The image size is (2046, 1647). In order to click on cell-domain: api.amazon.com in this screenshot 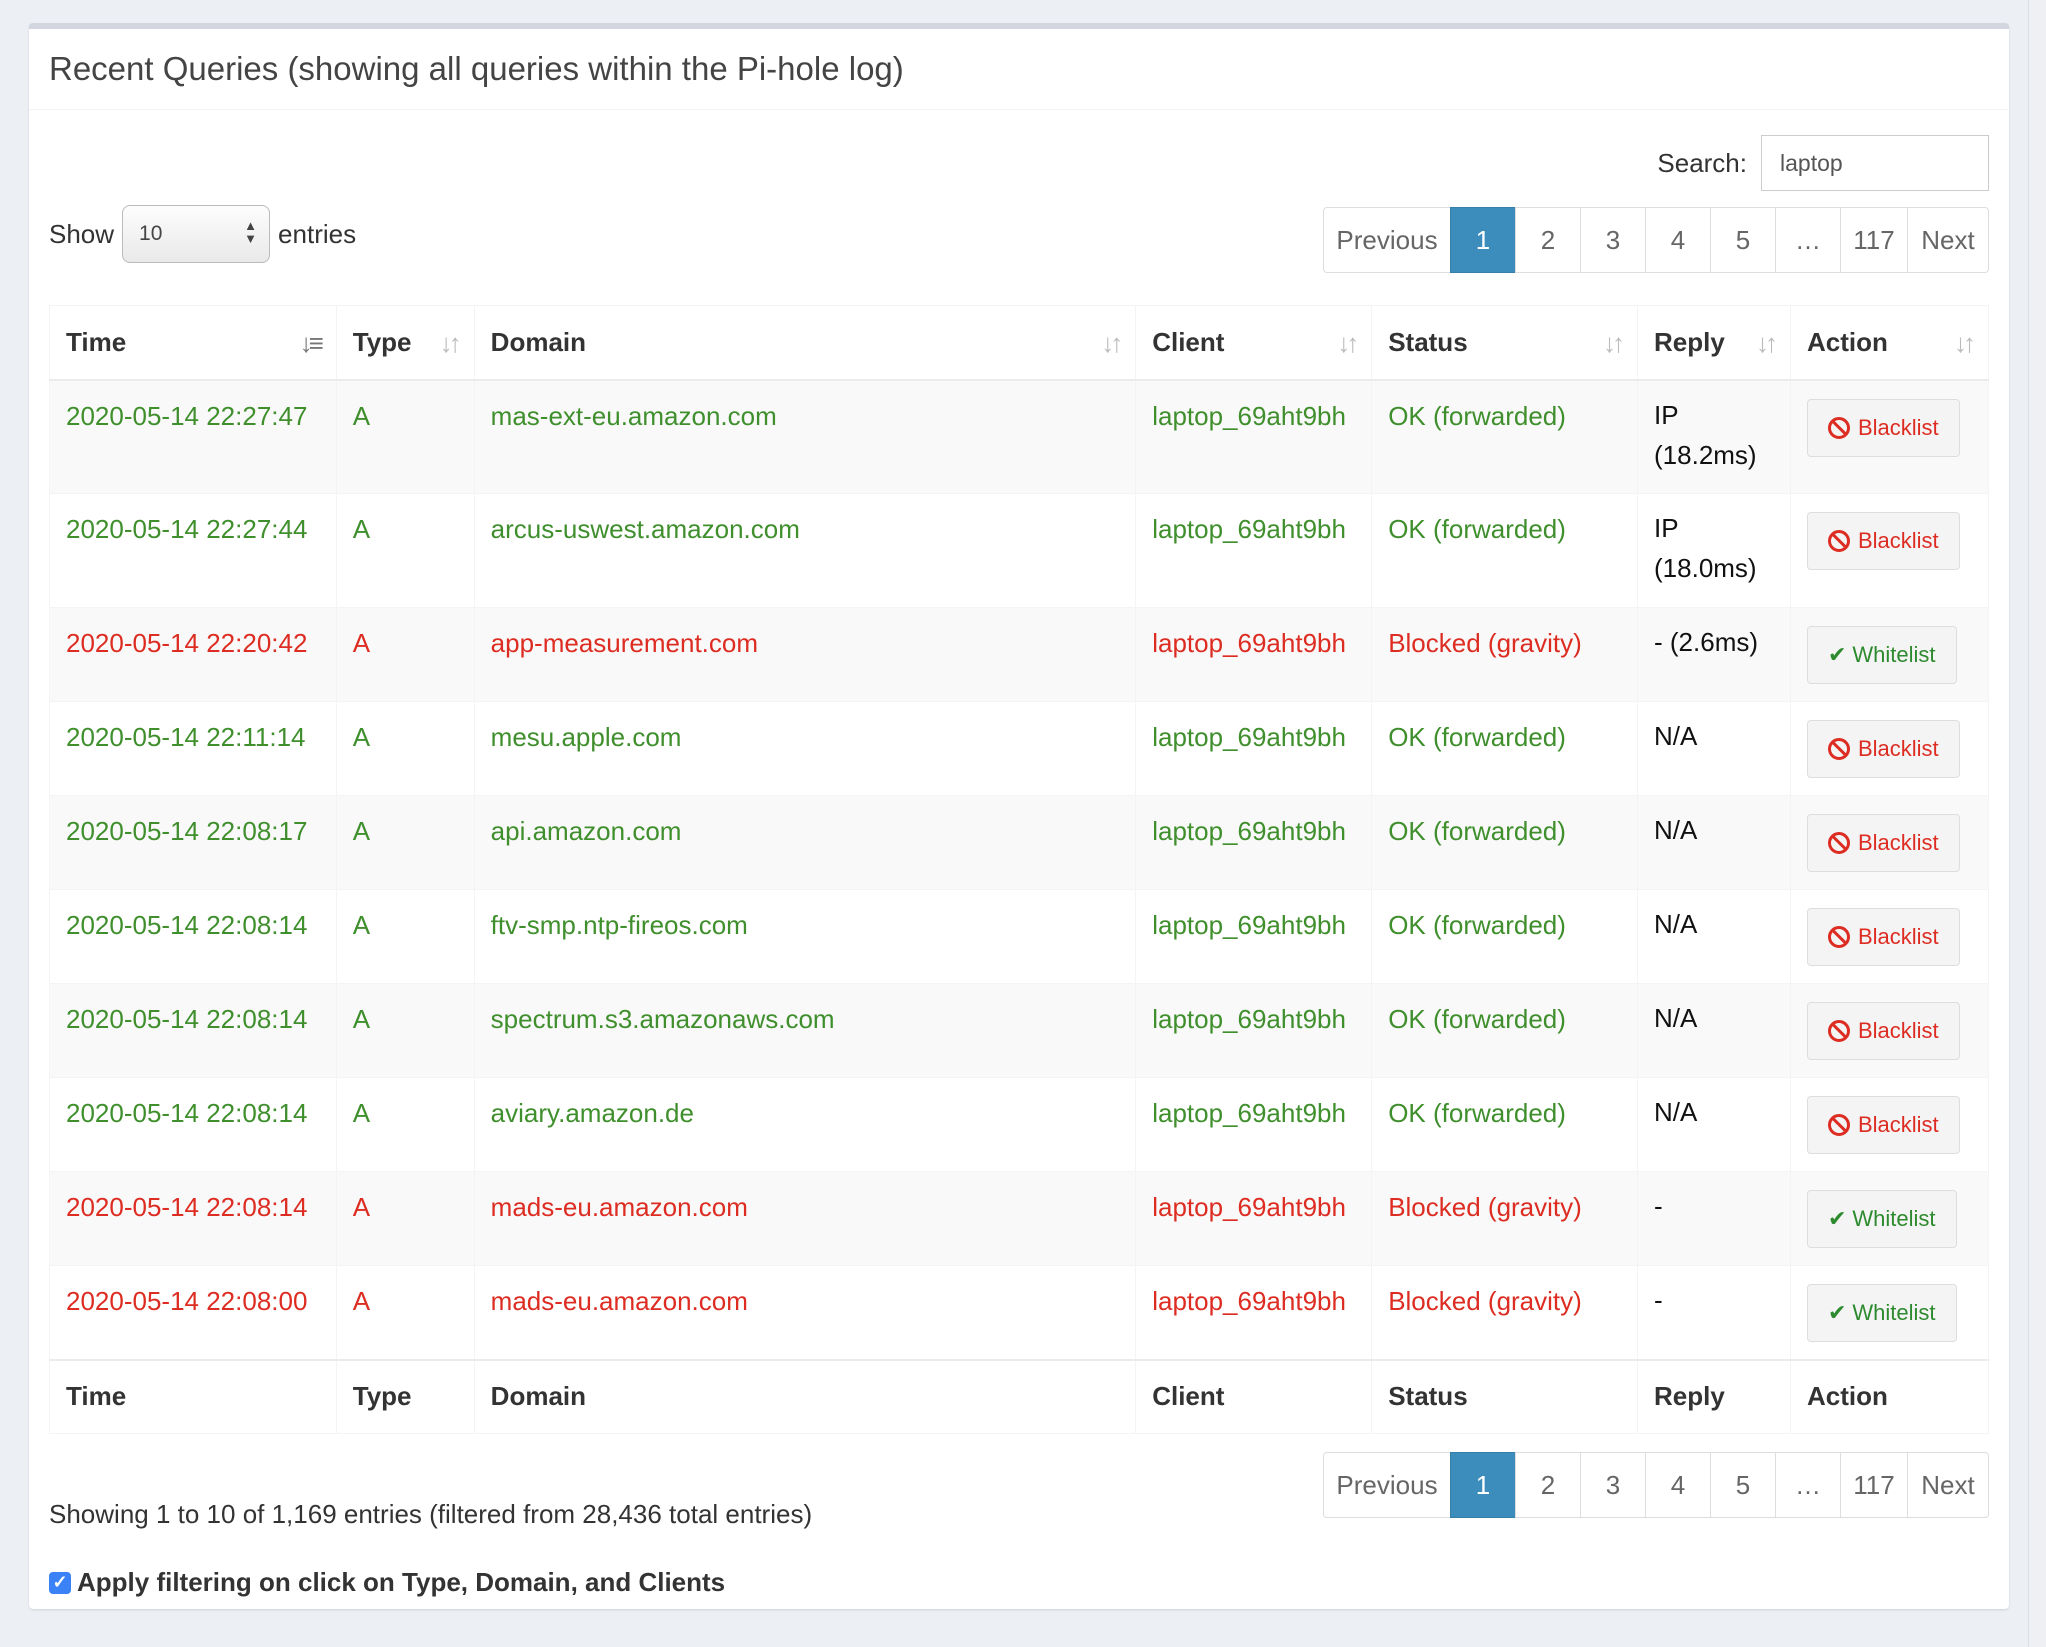, I will do `click(805, 842)`.